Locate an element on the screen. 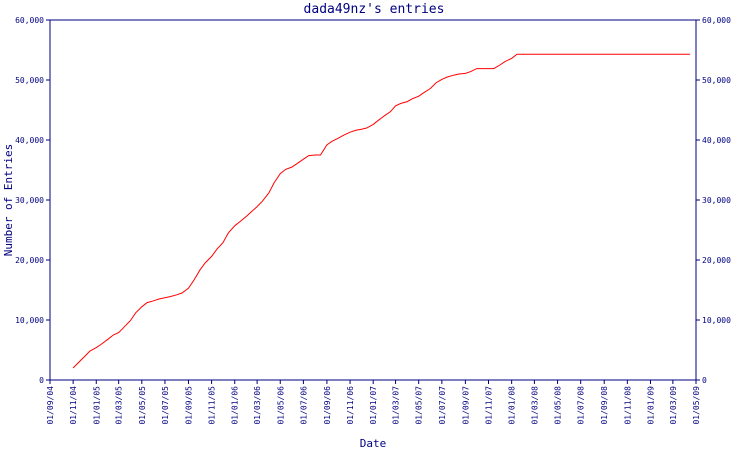  x-tick-label: 01/09/04 is located at coordinates (50, 405).